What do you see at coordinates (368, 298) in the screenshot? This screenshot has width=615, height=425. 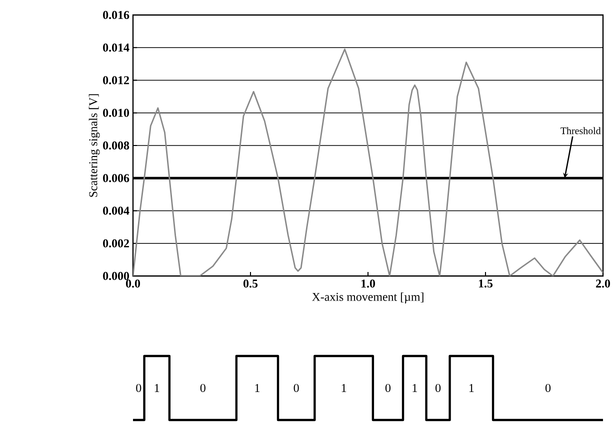 I see `x-axis-title: X-axis movement [µm]` at bounding box center [368, 298].